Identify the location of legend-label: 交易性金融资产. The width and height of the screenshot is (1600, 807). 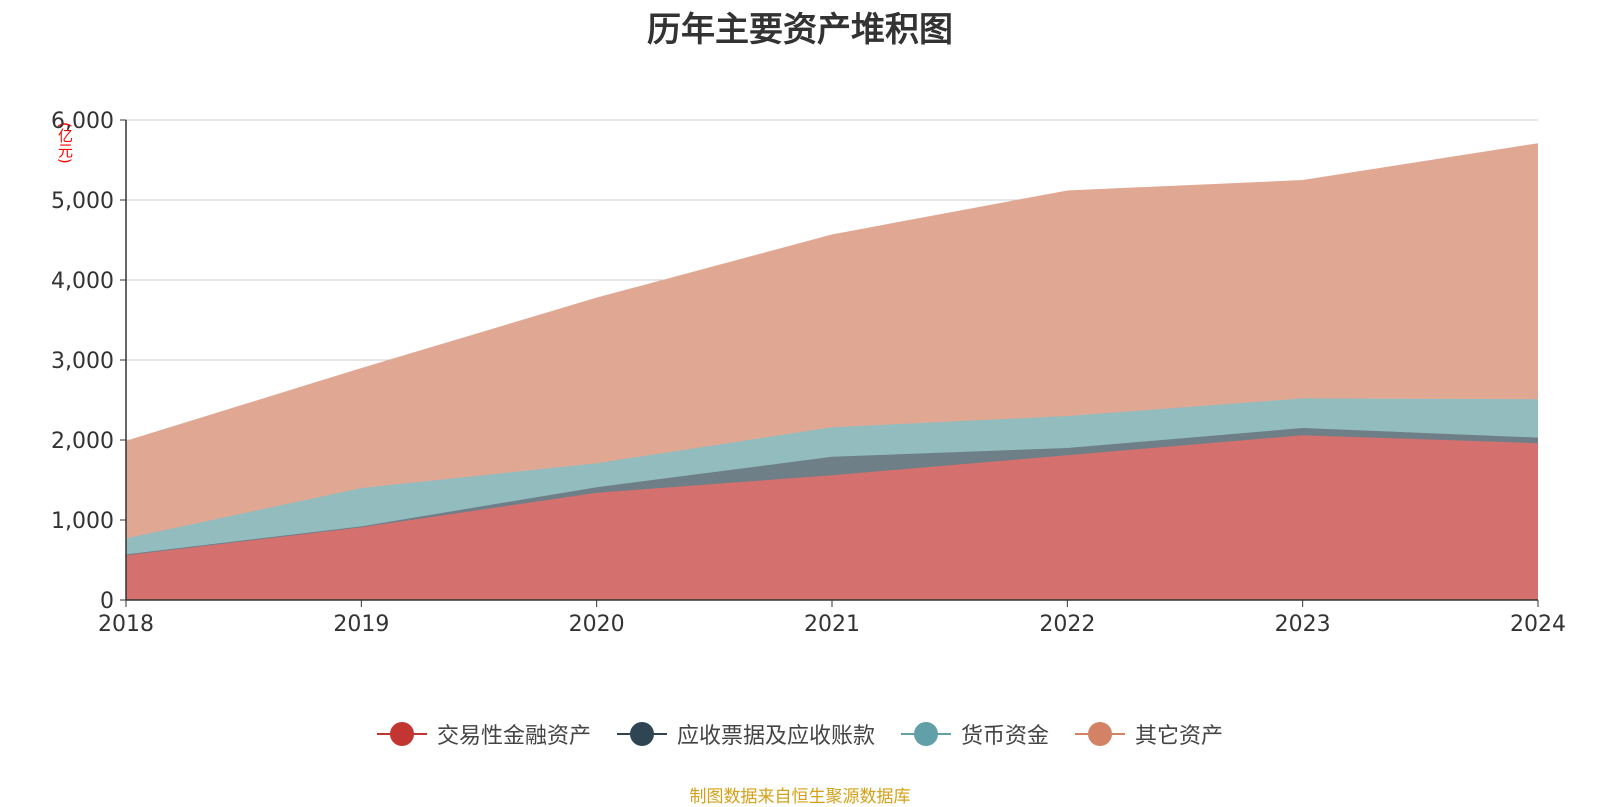
(513, 736).